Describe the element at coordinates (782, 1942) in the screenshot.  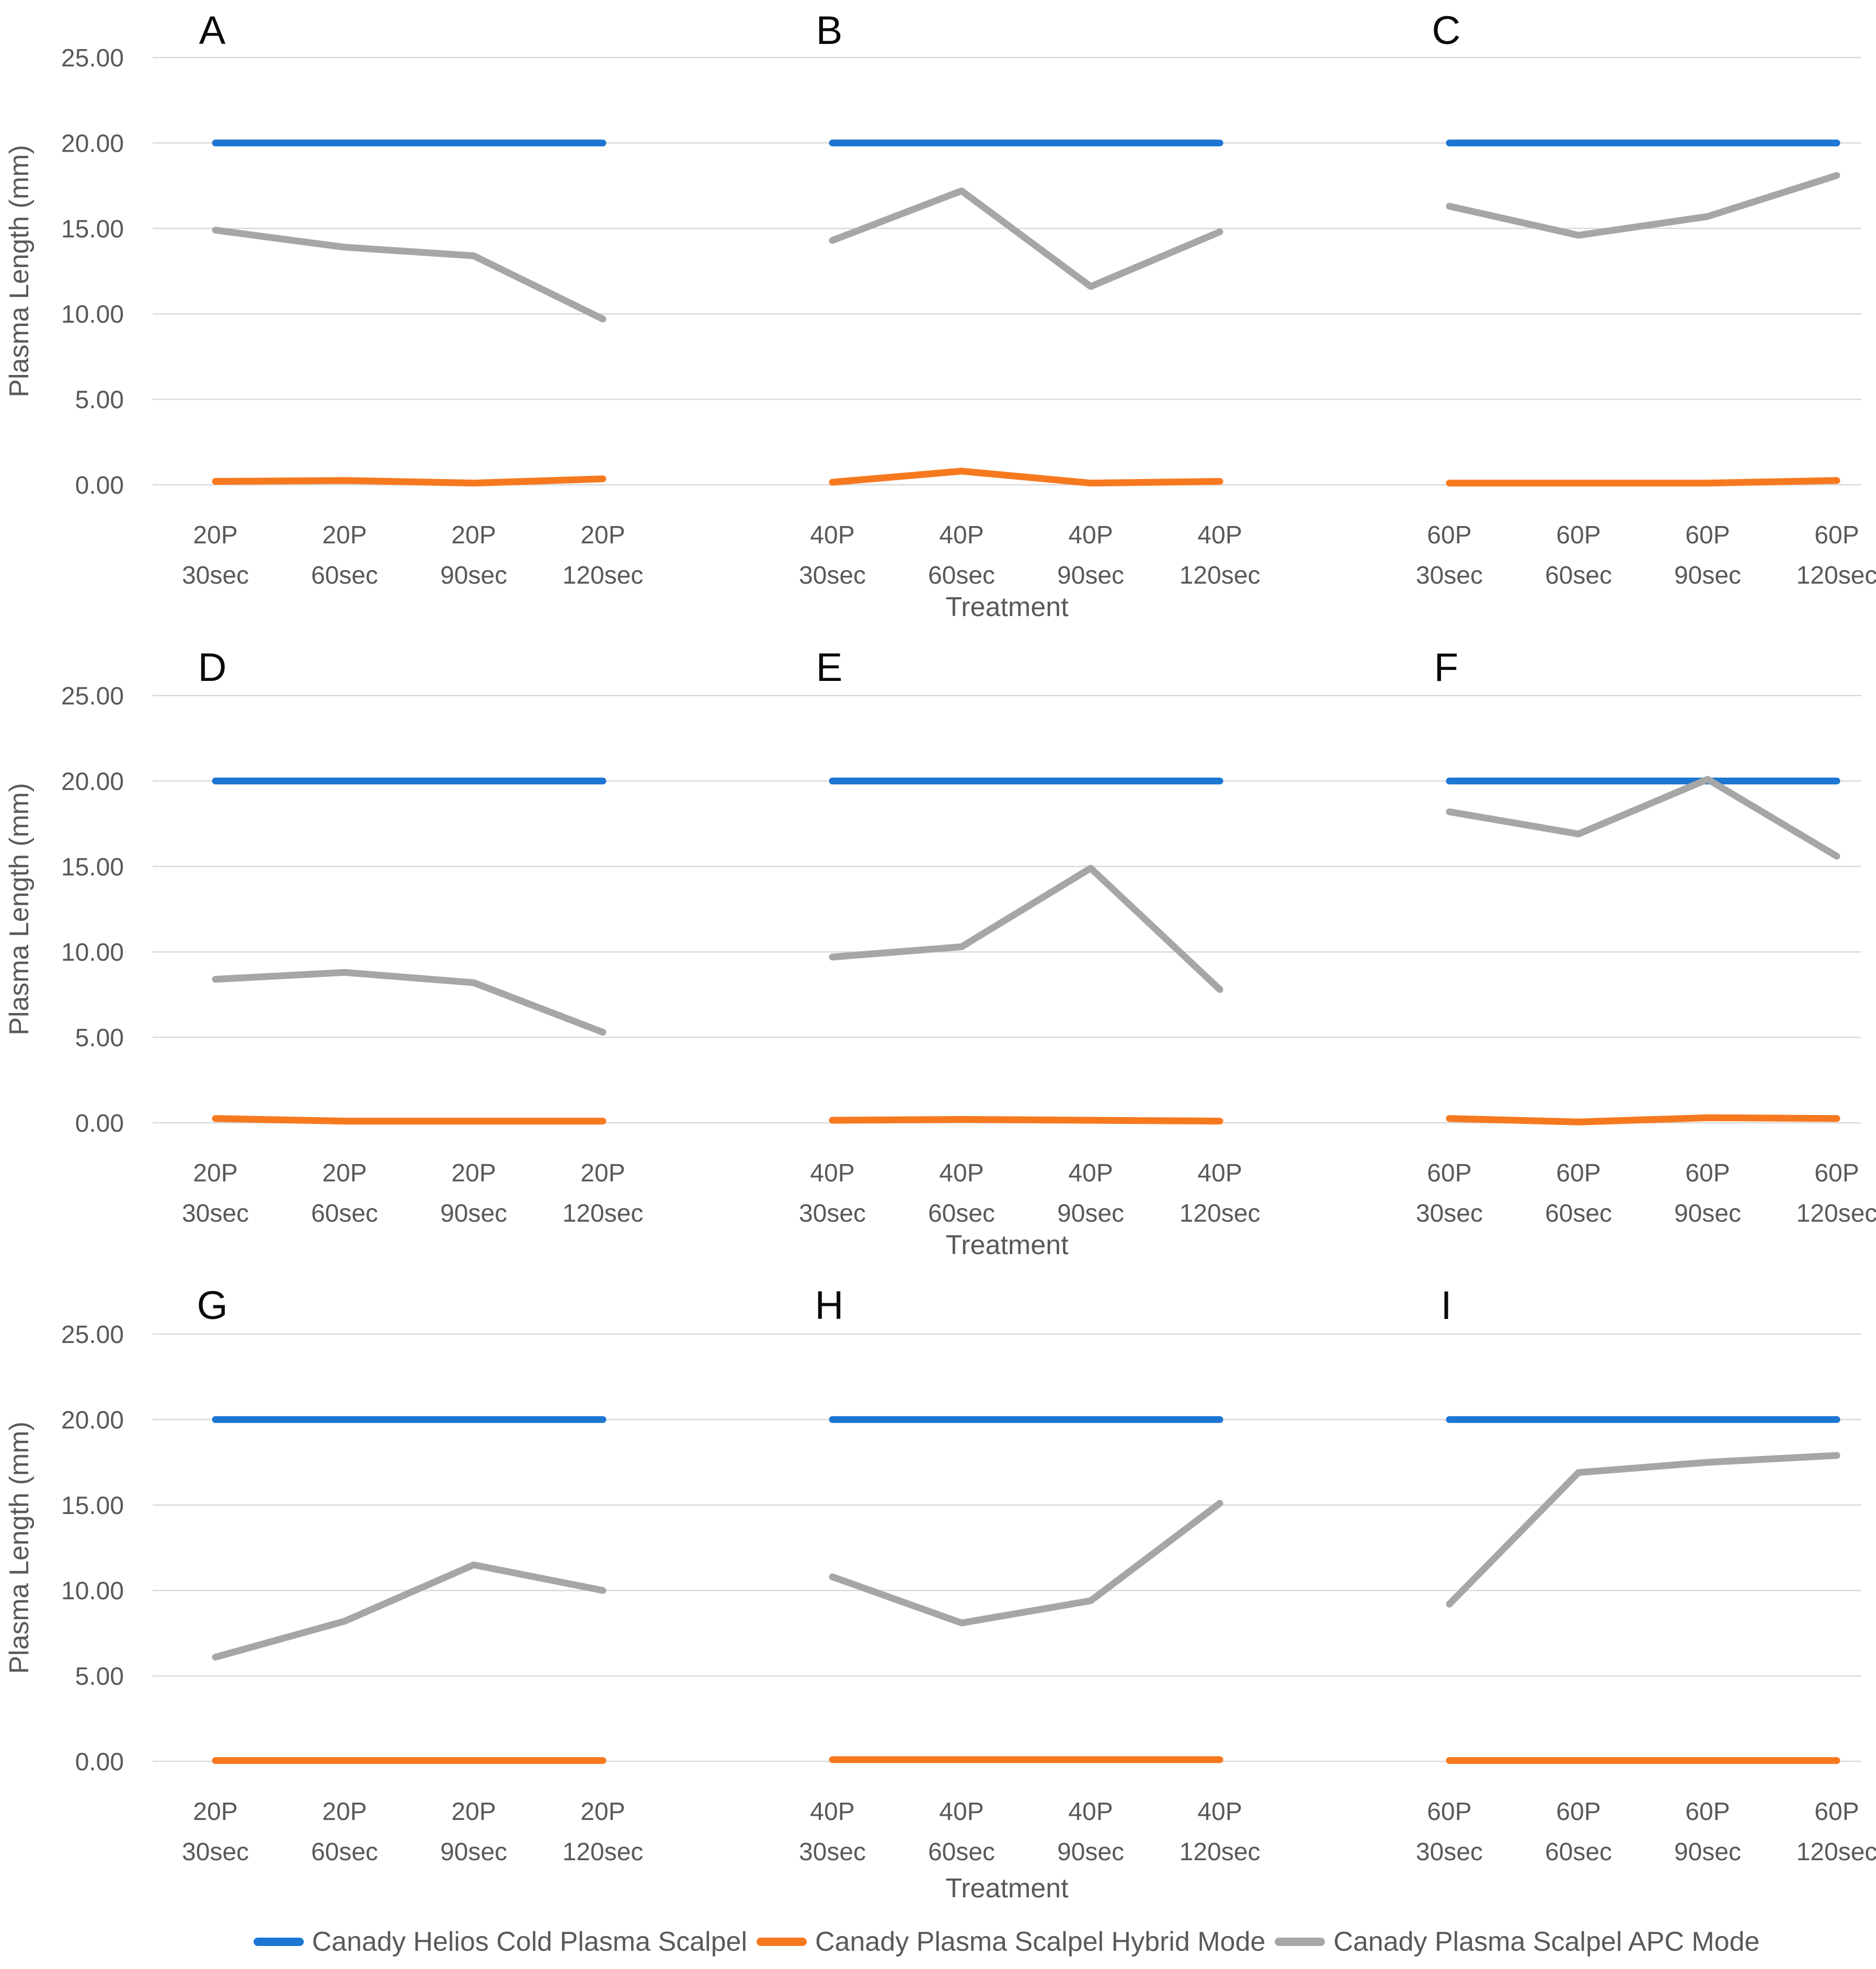
I see `legend-swatch-hybrid-icon` at that location.